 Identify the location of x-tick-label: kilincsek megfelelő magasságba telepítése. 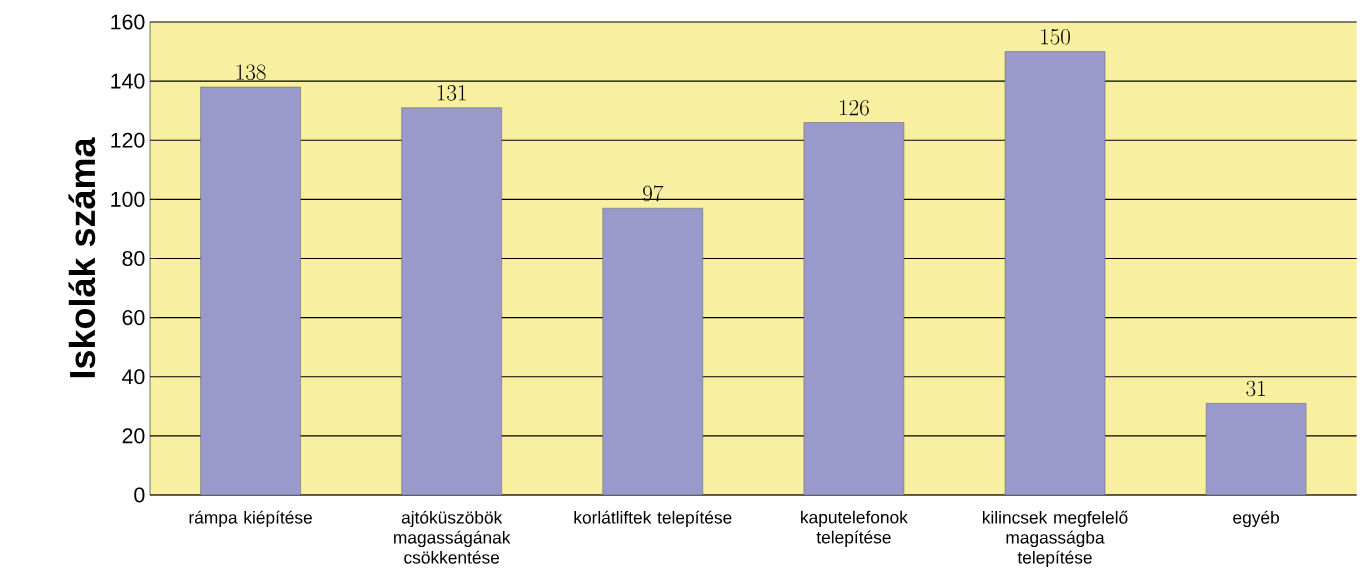
(1055, 539).